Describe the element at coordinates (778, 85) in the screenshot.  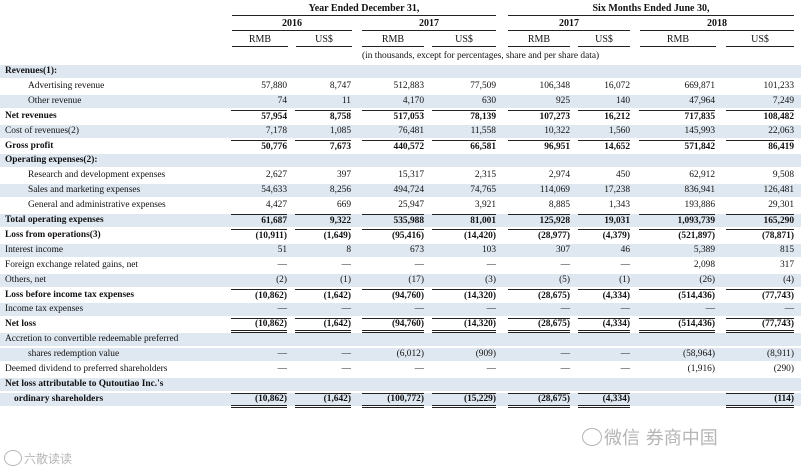
I see `row-value: 101,233` at that location.